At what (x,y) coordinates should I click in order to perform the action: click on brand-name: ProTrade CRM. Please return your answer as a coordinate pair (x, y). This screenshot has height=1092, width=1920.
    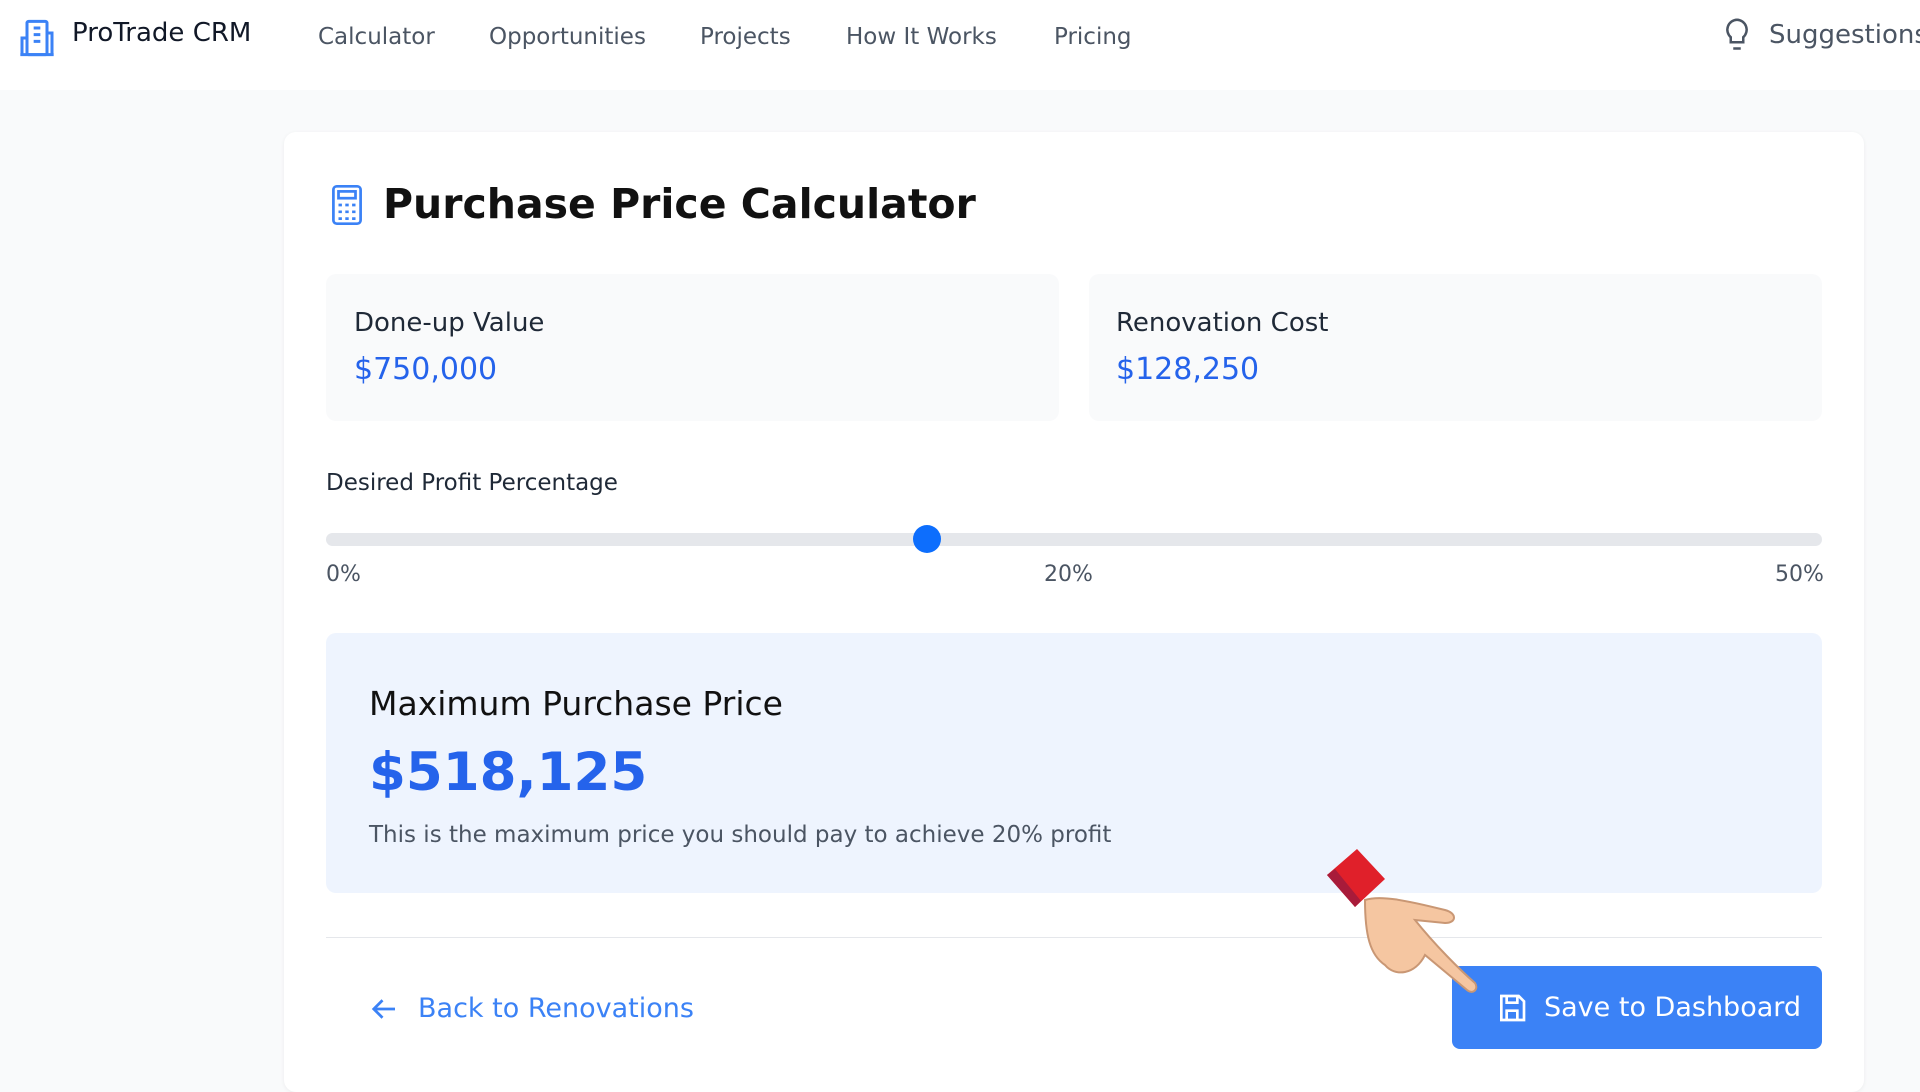
    Looking at the image, I should click on (162, 33).